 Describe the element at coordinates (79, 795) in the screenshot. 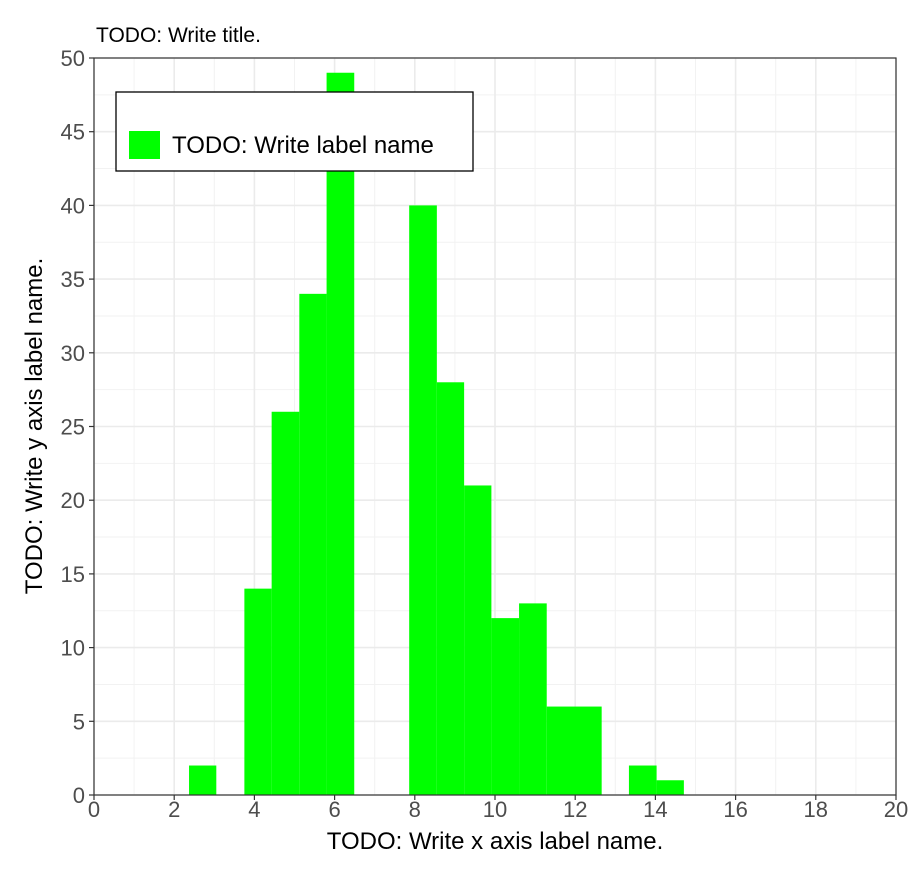

I see `y-tick-label: 0` at that location.